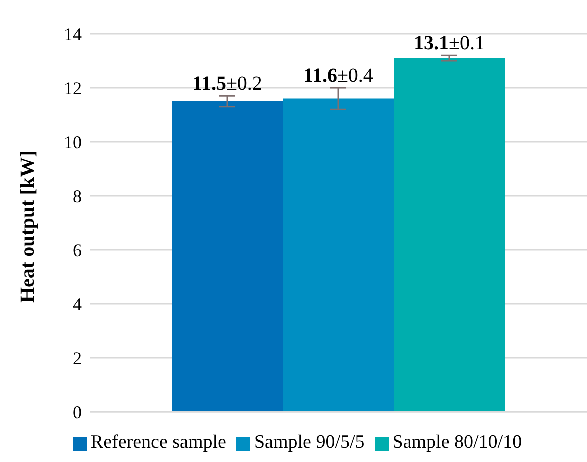  What do you see at coordinates (339, 76) in the screenshot?
I see `data-label: 11.6±0.4` at bounding box center [339, 76].